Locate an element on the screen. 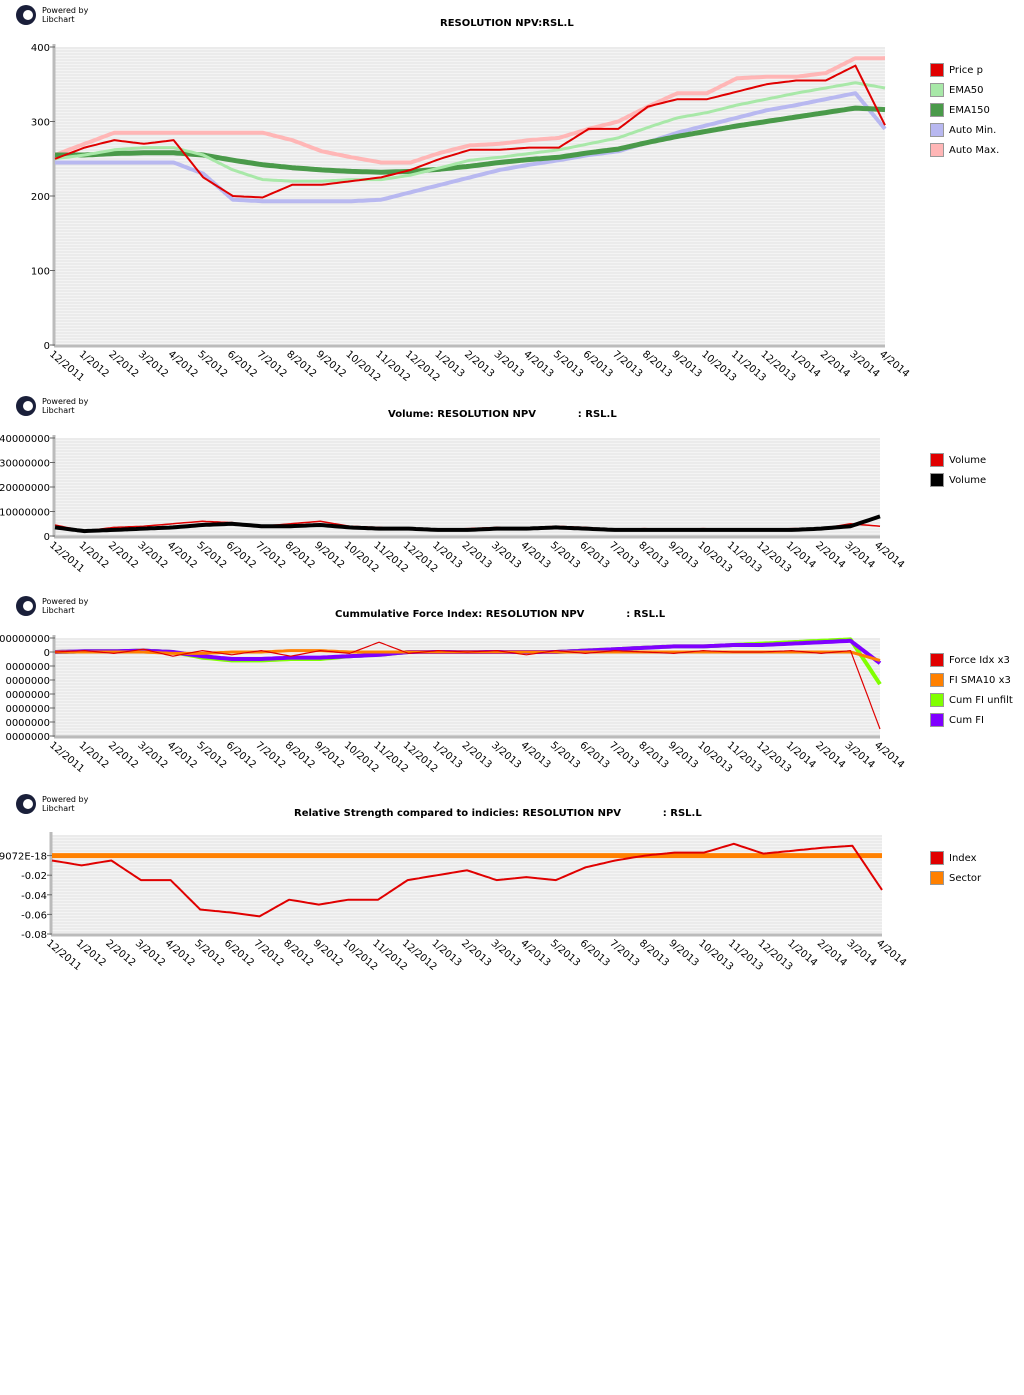 The image size is (1024, 1395). x-tick-label: 2/2014 is located at coordinates (832, 953).